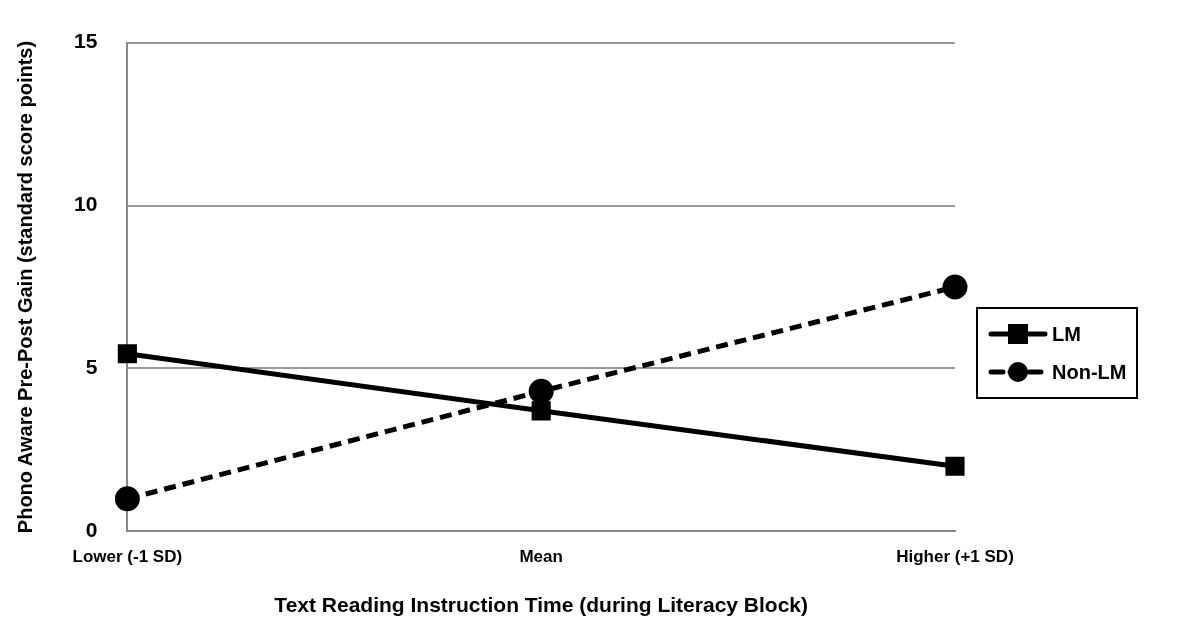 Image resolution: width=1177 pixels, height=633 pixels. I want to click on y-axis-title: Phono Aware Pre-Post Gain (standard score points), so click(24, 287).